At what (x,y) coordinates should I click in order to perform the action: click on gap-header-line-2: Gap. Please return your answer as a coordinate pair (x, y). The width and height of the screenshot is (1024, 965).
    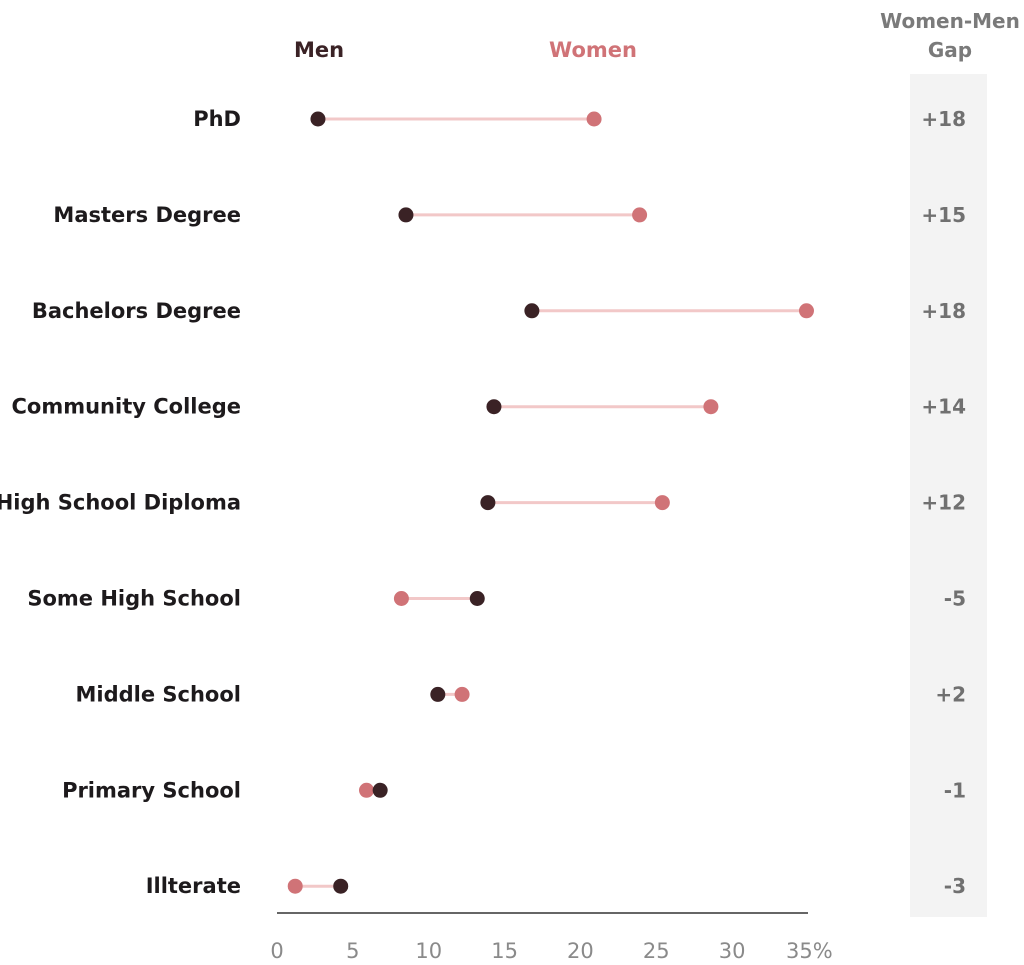
    Looking at the image, I should click on (950, 50).